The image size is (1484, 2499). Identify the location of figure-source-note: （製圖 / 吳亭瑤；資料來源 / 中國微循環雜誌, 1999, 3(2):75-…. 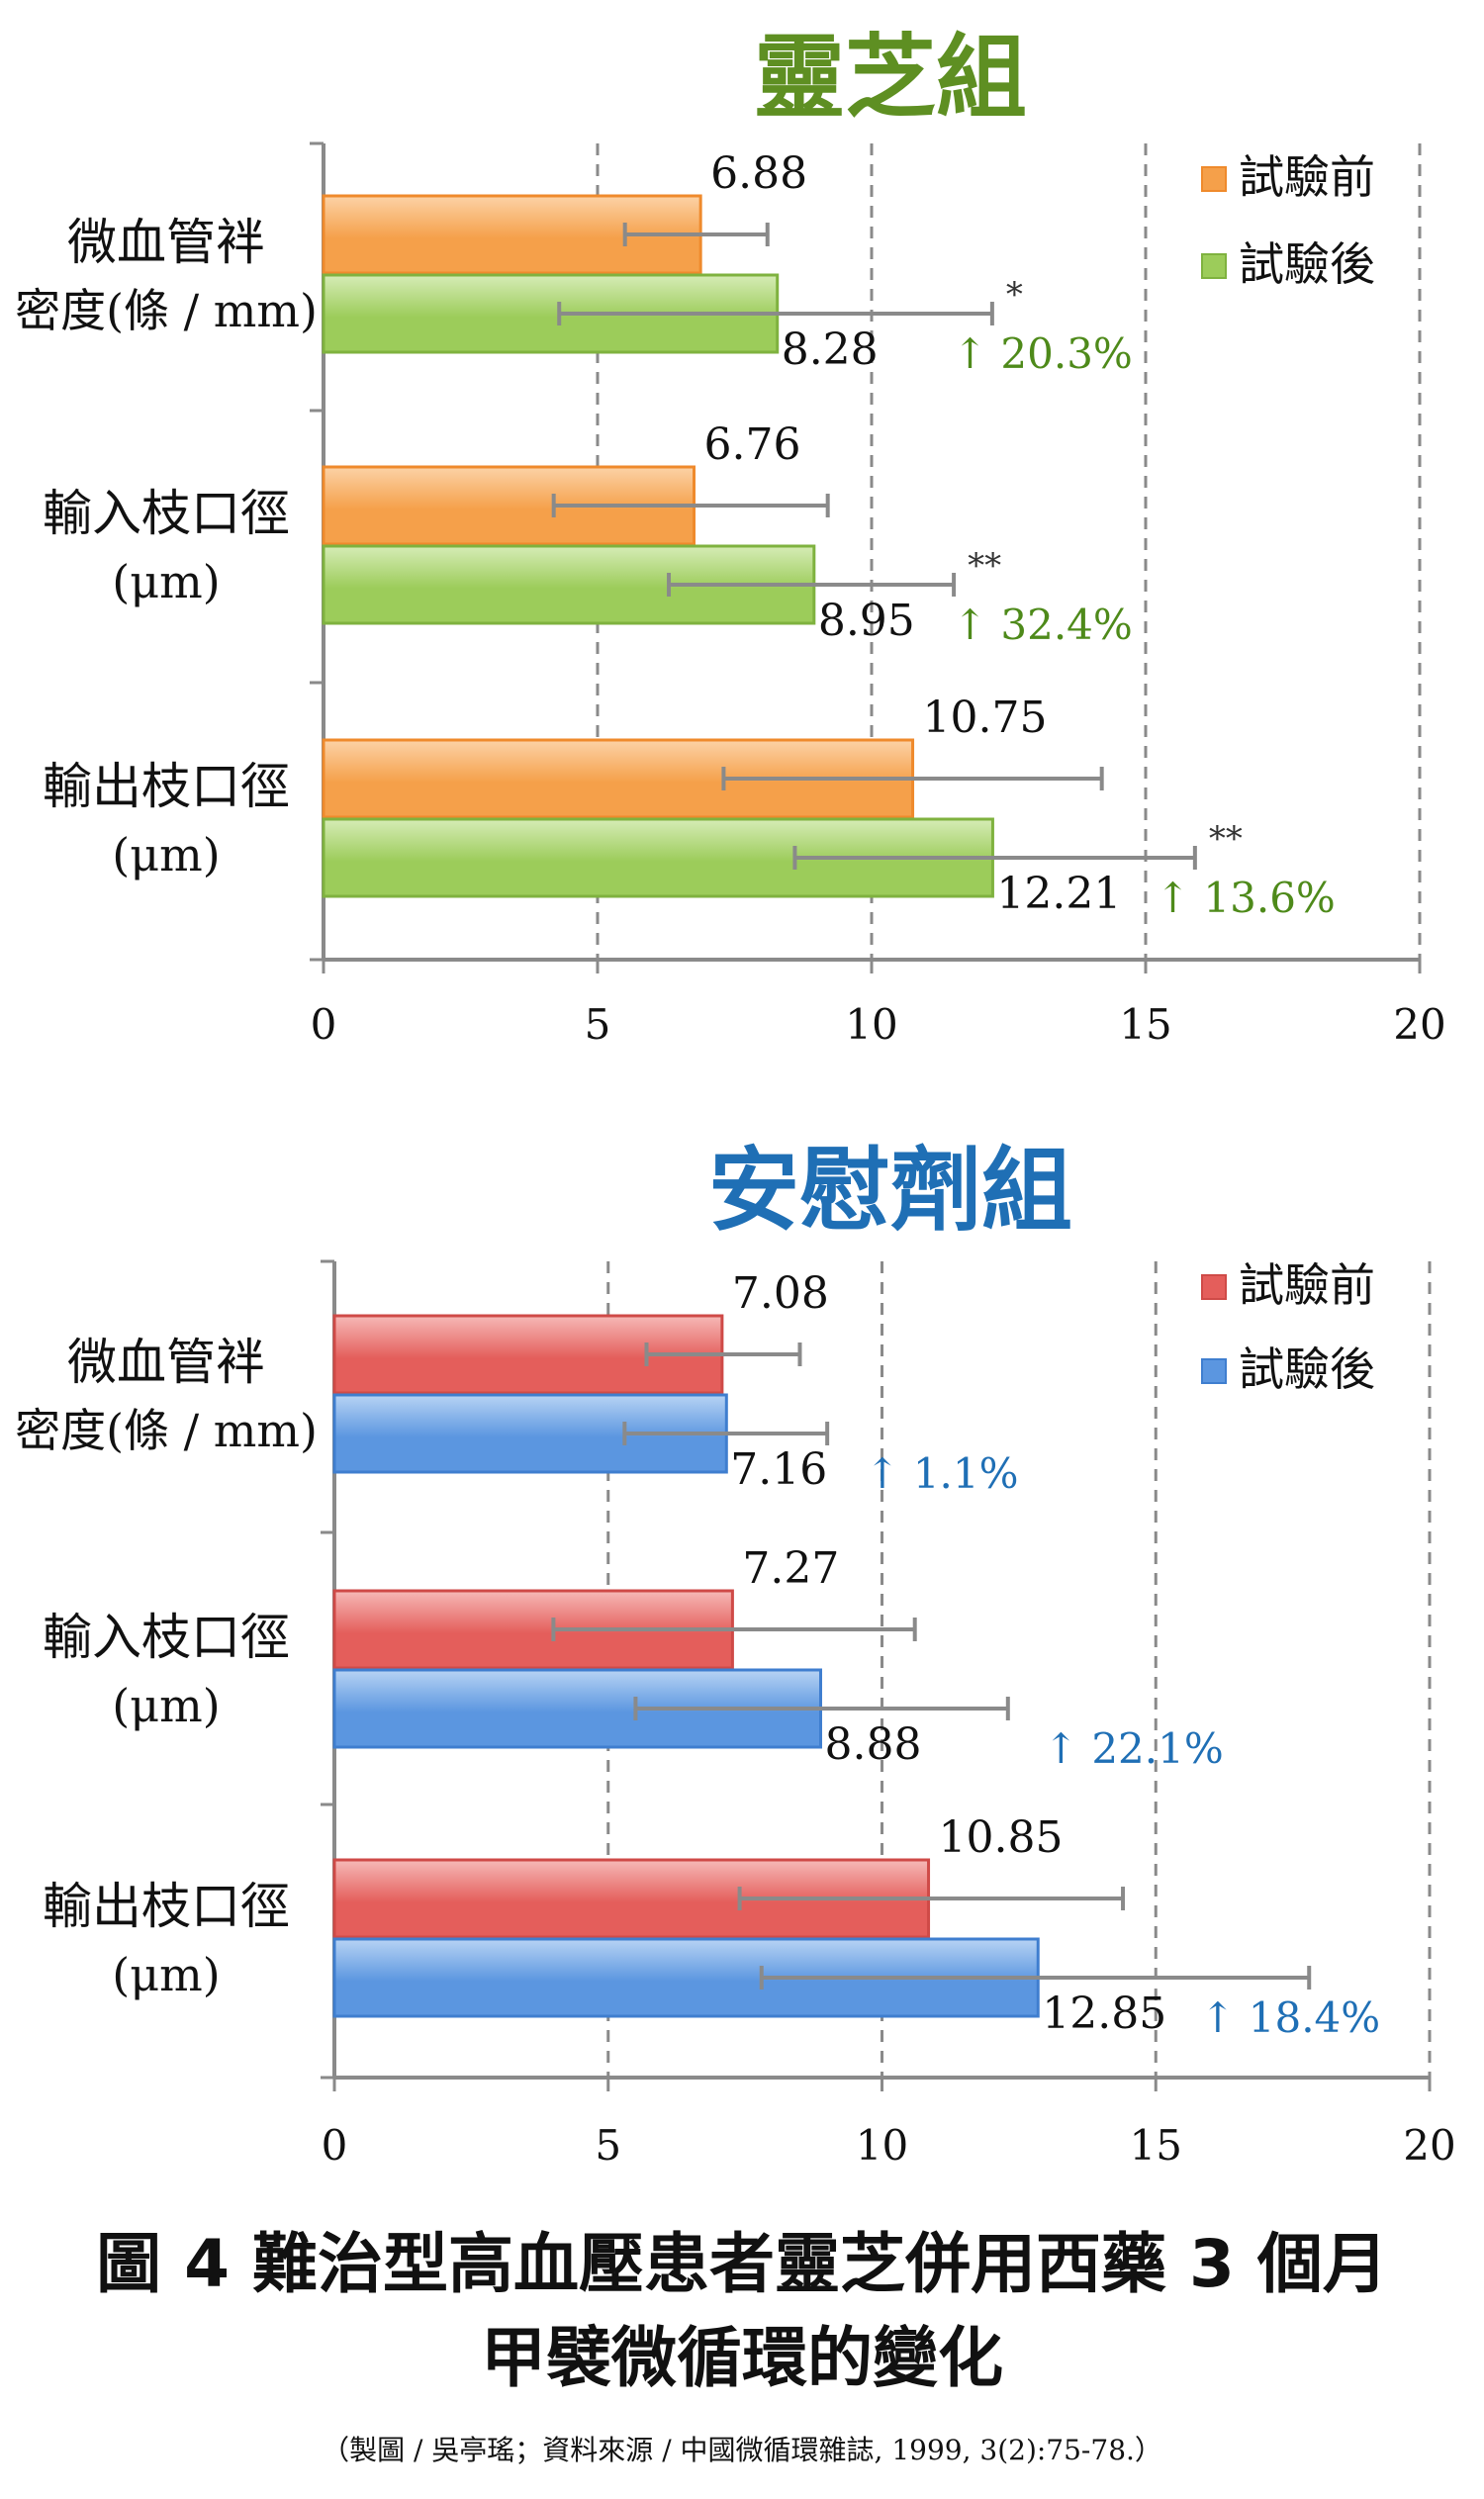
(742, 2450).